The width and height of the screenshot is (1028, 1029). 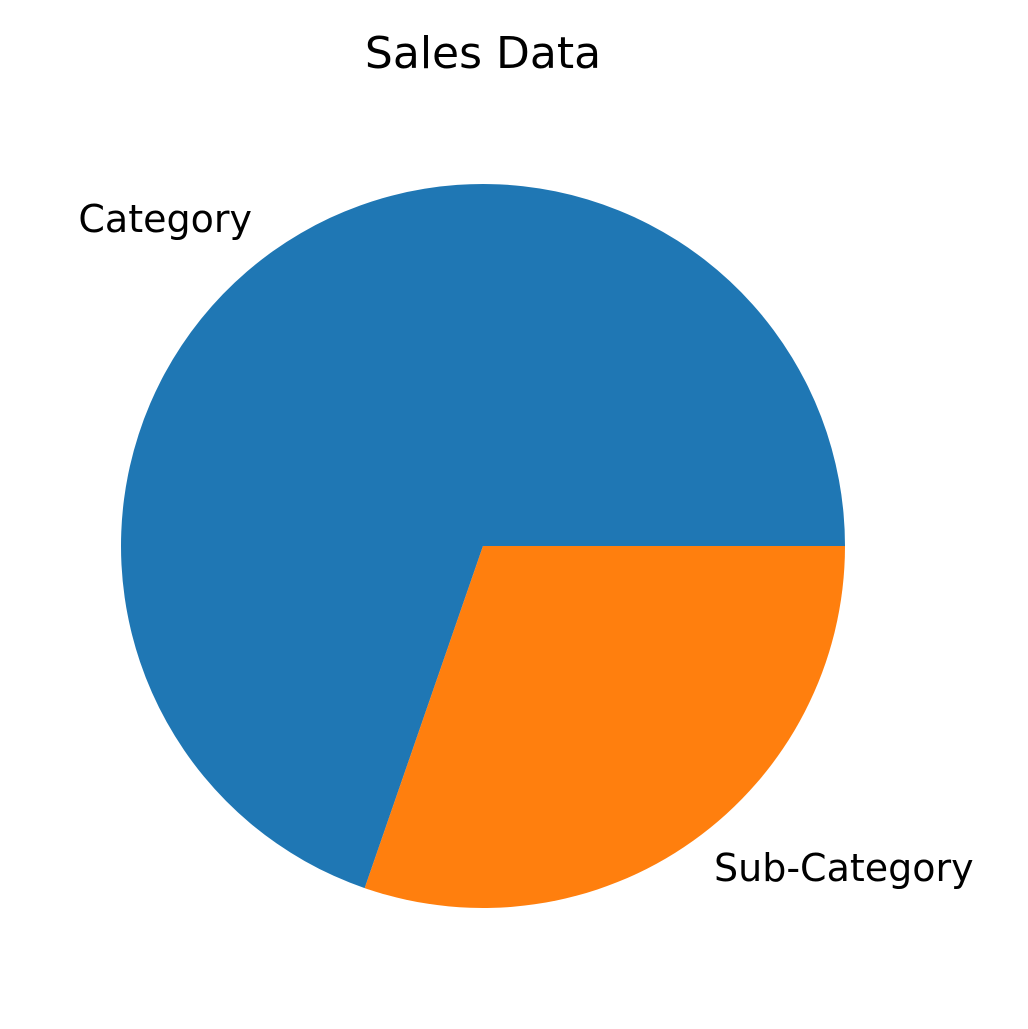 What do you see at coordinates (483, 53) in the screenshot?
I see `chart-title: Sales Data` at bounding box center [483, 53].